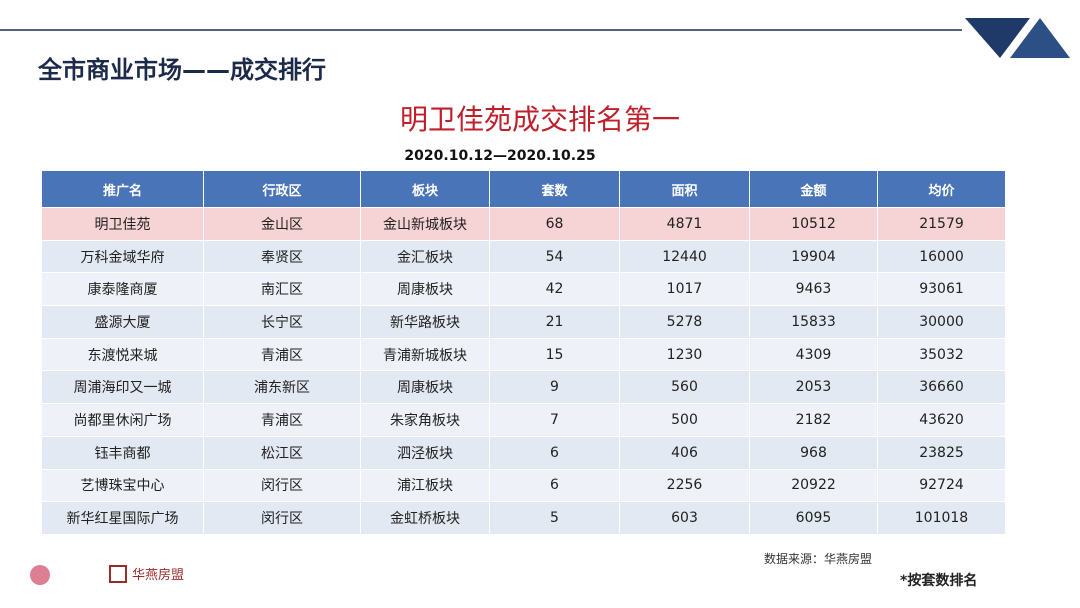 Image resolution: width=1080 pixels, height=608 pixels. I want to click on table-cell: 金虹桥板块, so click(425, 518).